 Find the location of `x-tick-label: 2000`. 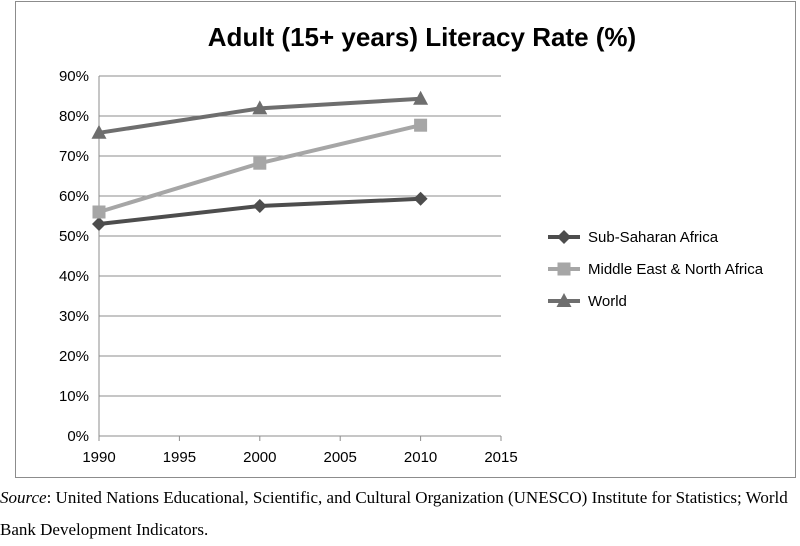

x-tick-label: 2000 is located at coordinates (259, 457).